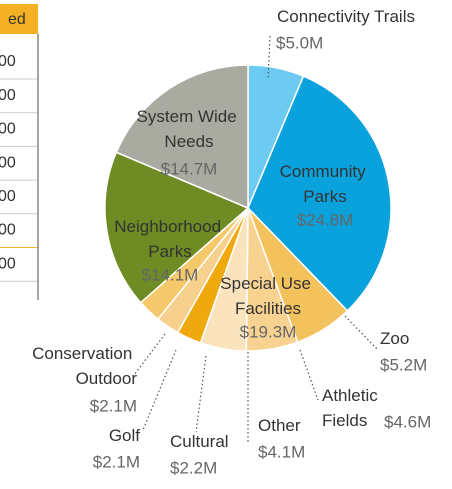 This screenshot has width=452, height=489. I want to click on value-label: $14.7M, so click(189, 168).